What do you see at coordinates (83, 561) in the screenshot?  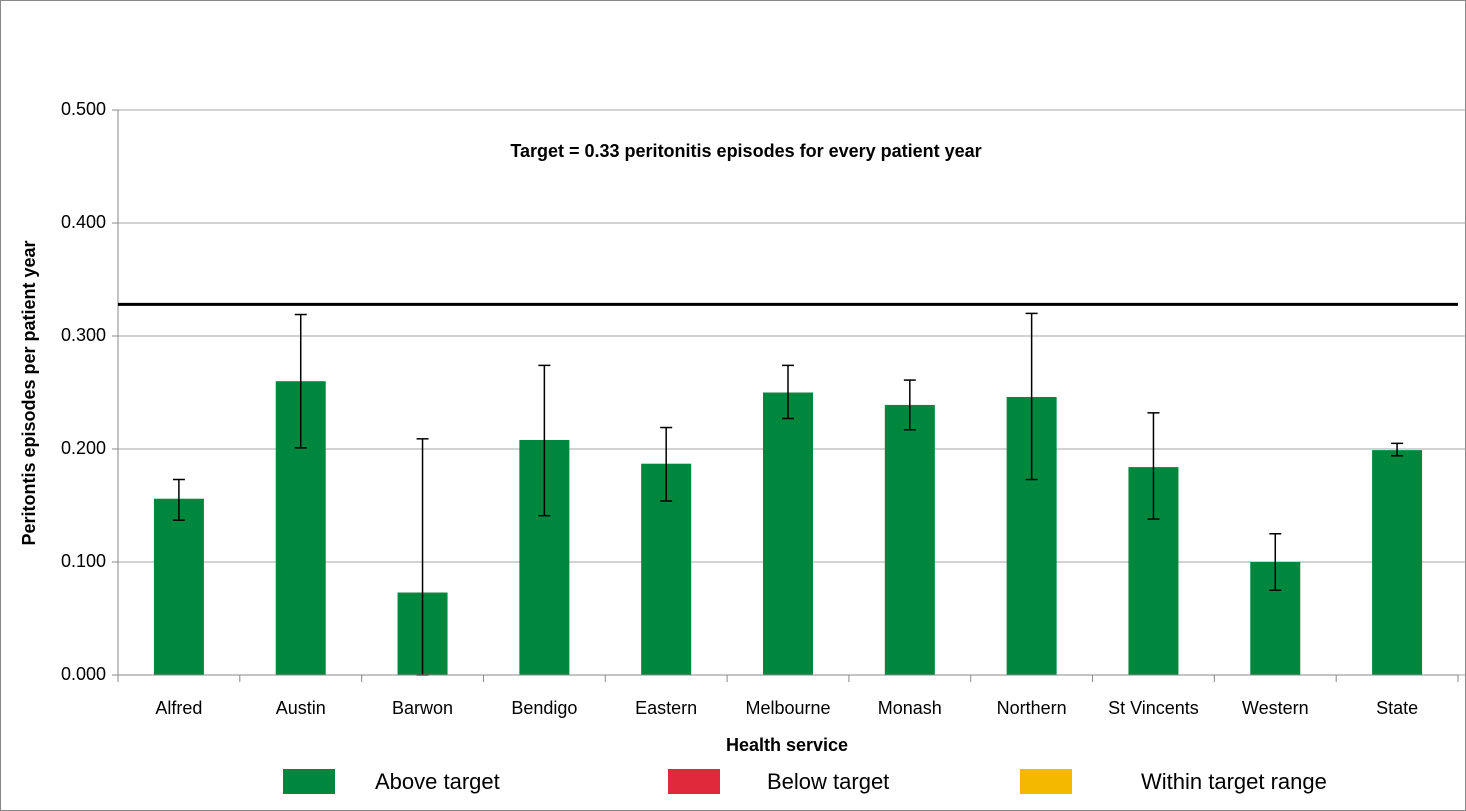 I see `y-tick-label: 0.100` at bounding box center [83, 561].